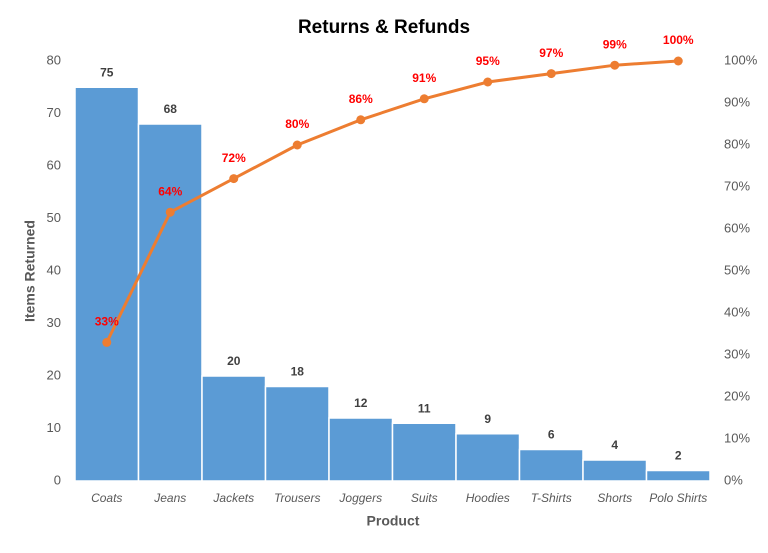 This screenshot has height=553, width=768. What do you see at coordinates (297, 124) in the screenshot?
I see `line-label: 80%` at bounding box center [297, 124].